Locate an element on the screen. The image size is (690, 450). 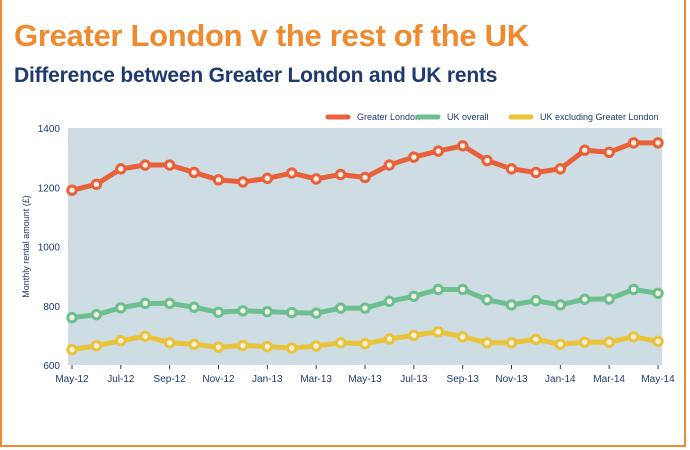
page-title: Greater London v the rest of the UK is located at coordinates (271, 35).